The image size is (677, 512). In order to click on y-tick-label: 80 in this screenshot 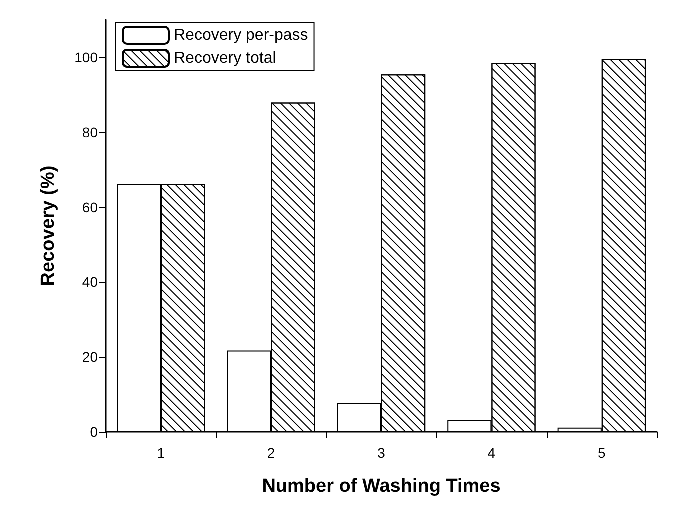, I will do `click(90, 132)`.